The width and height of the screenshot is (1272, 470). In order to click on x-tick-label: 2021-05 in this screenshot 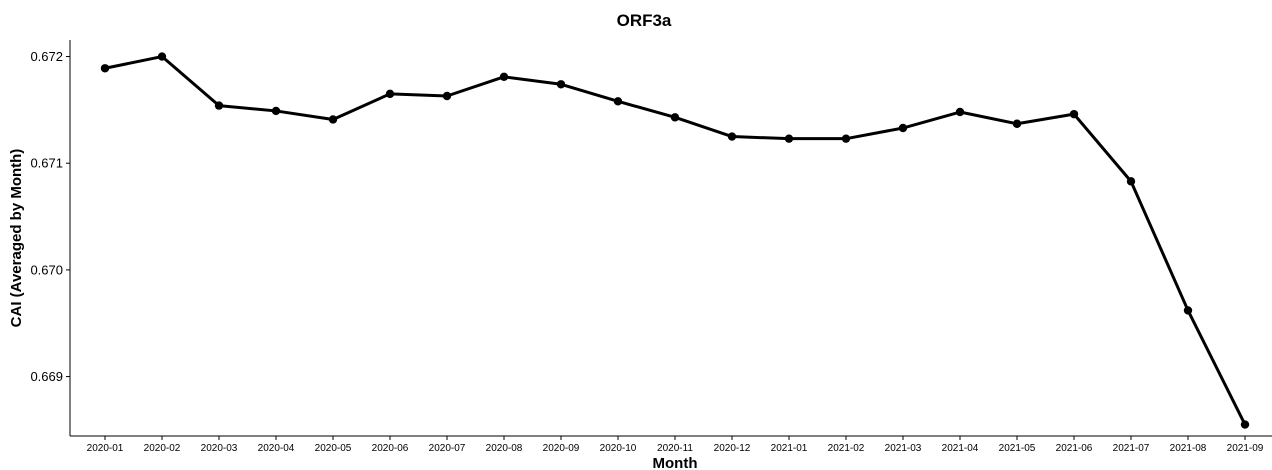, I will do `click(1017, 448)`.